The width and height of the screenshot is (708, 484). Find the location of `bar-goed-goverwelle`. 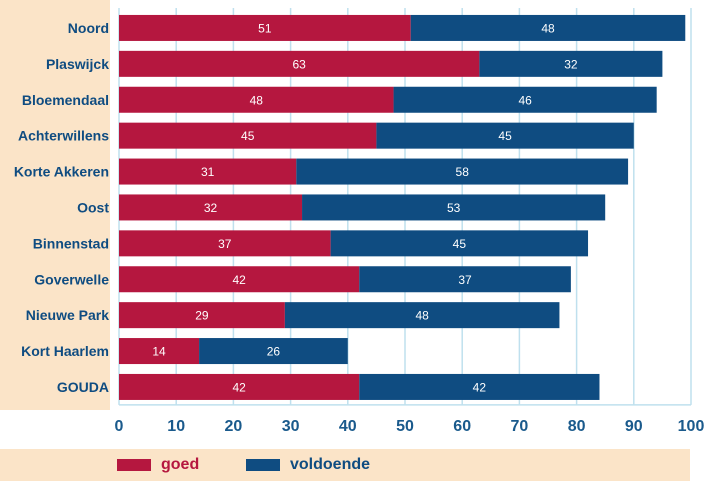

bar-goed-goverwelle is located at coordinates (239, 279).